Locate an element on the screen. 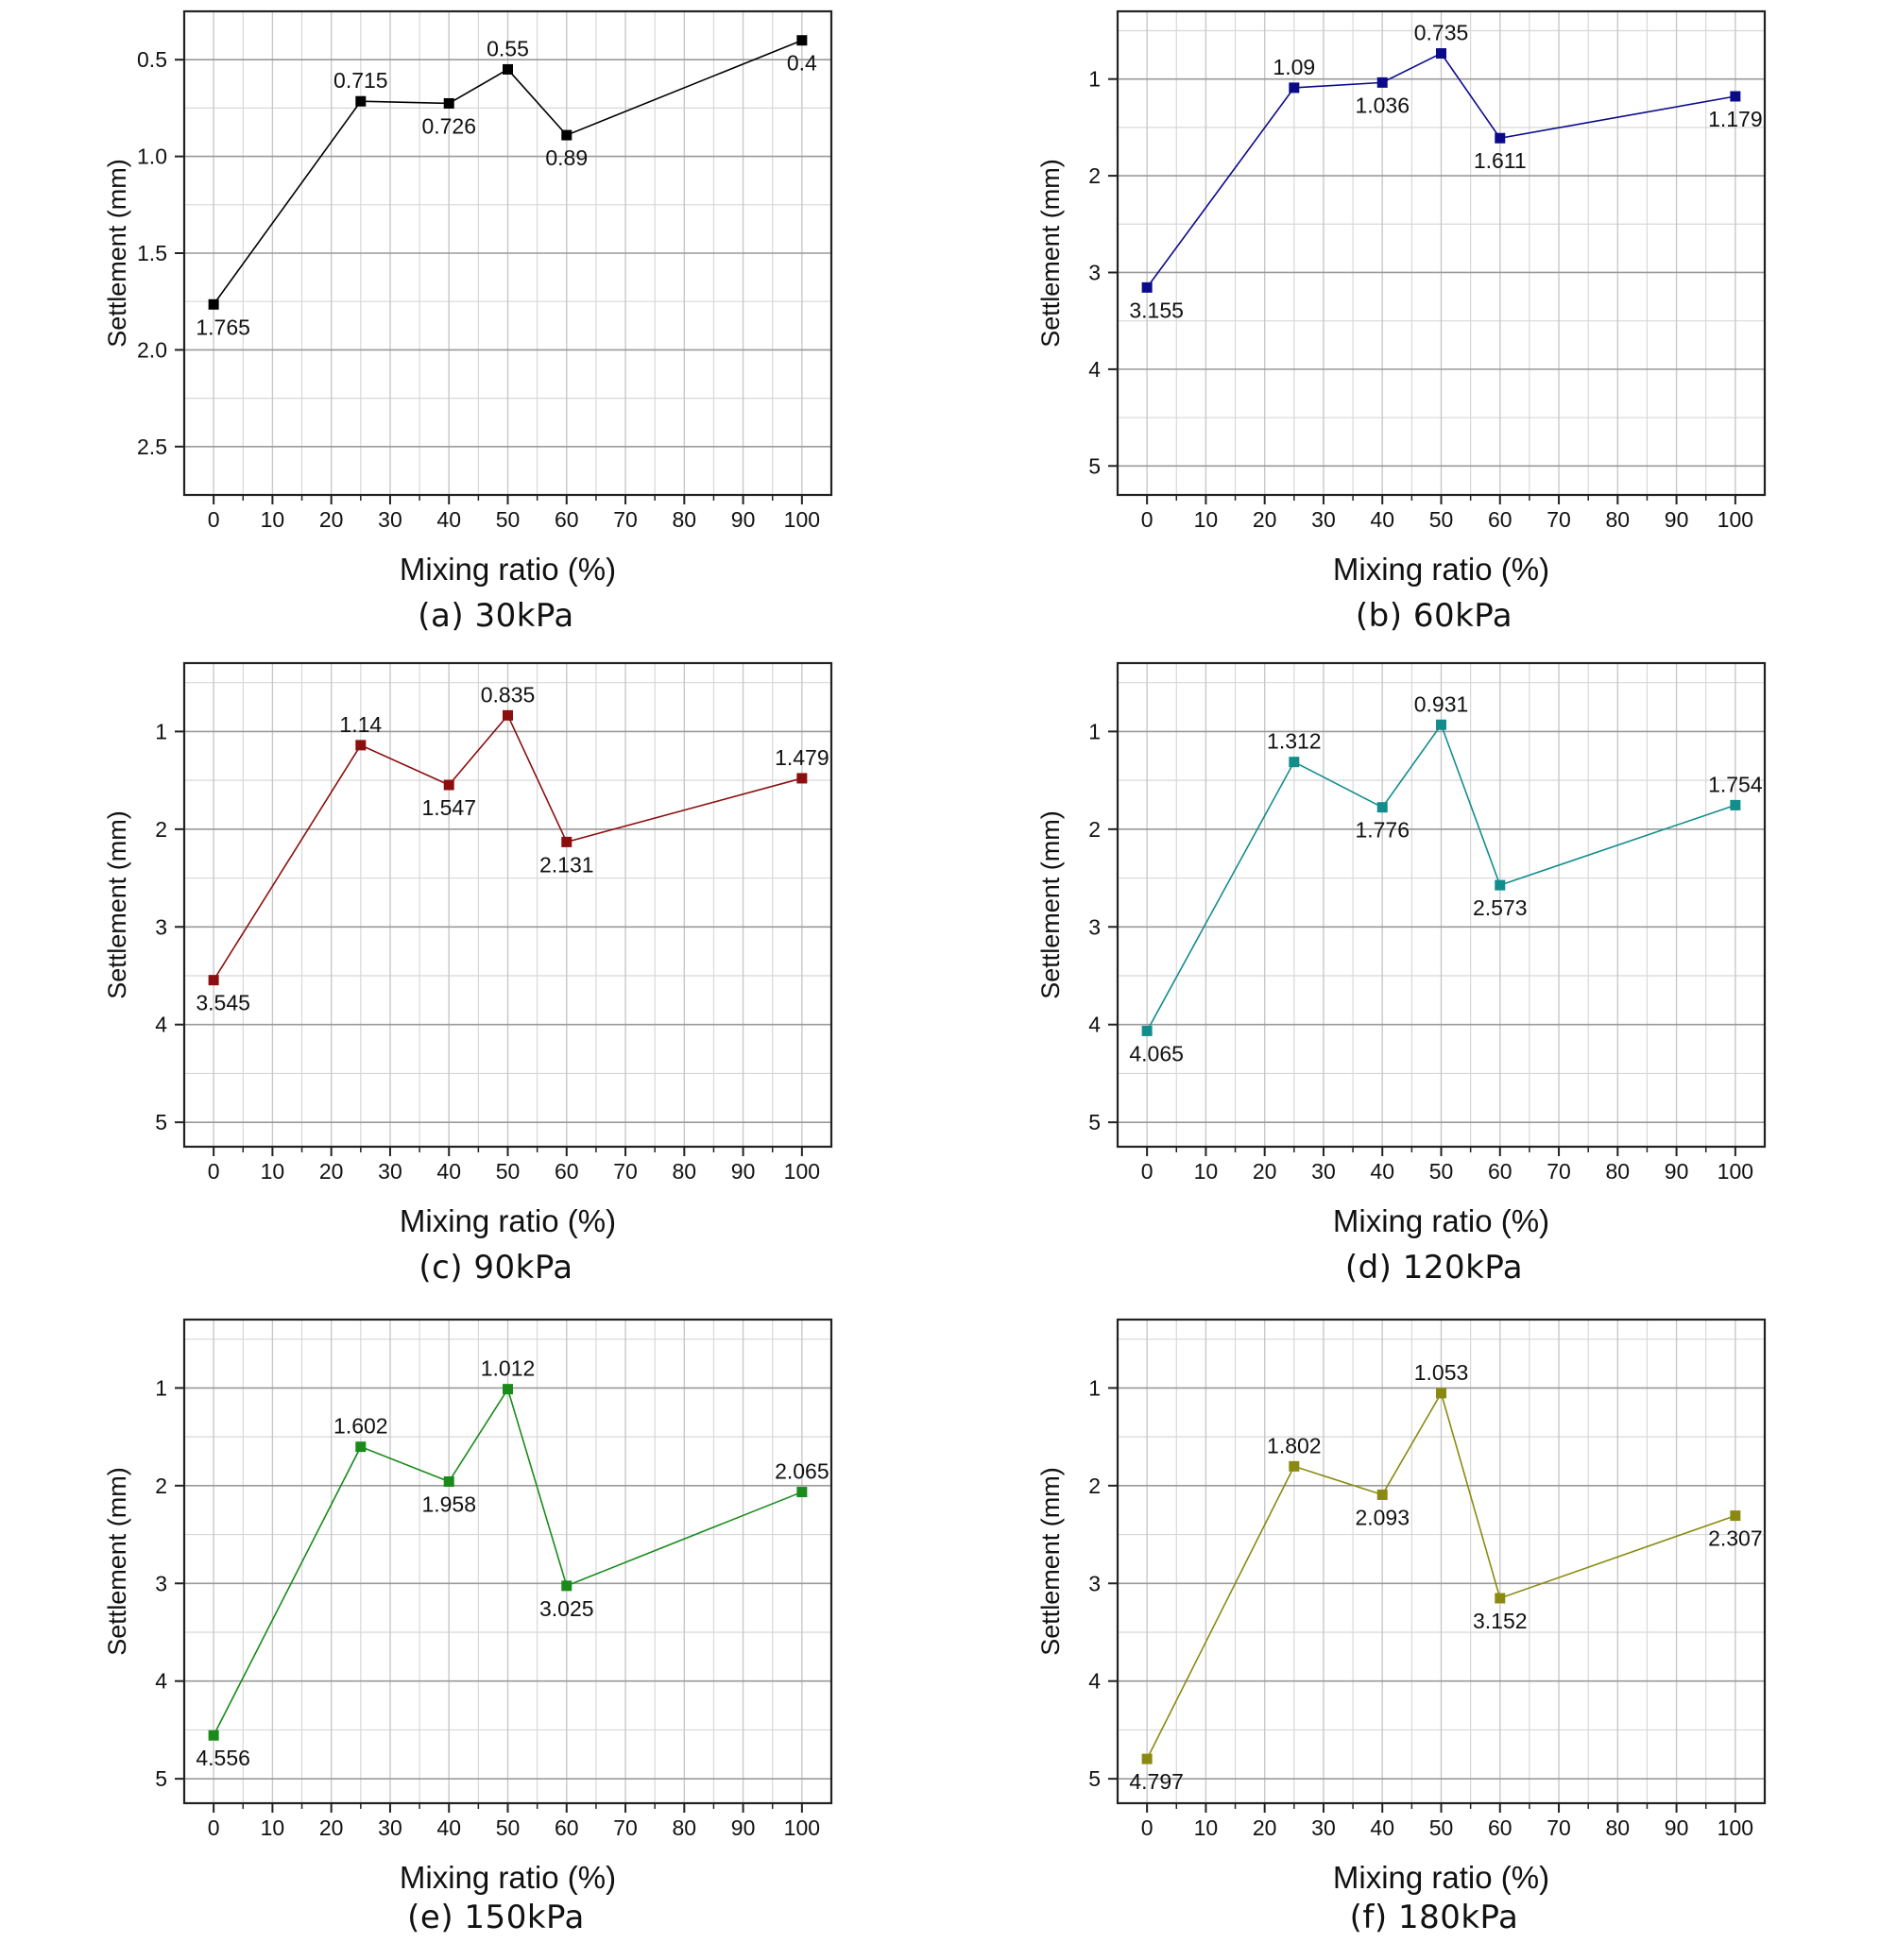 The height and width of the screenshot is (1960, 1897). data-label: 4.556 is located at coordinates (223, 1758).